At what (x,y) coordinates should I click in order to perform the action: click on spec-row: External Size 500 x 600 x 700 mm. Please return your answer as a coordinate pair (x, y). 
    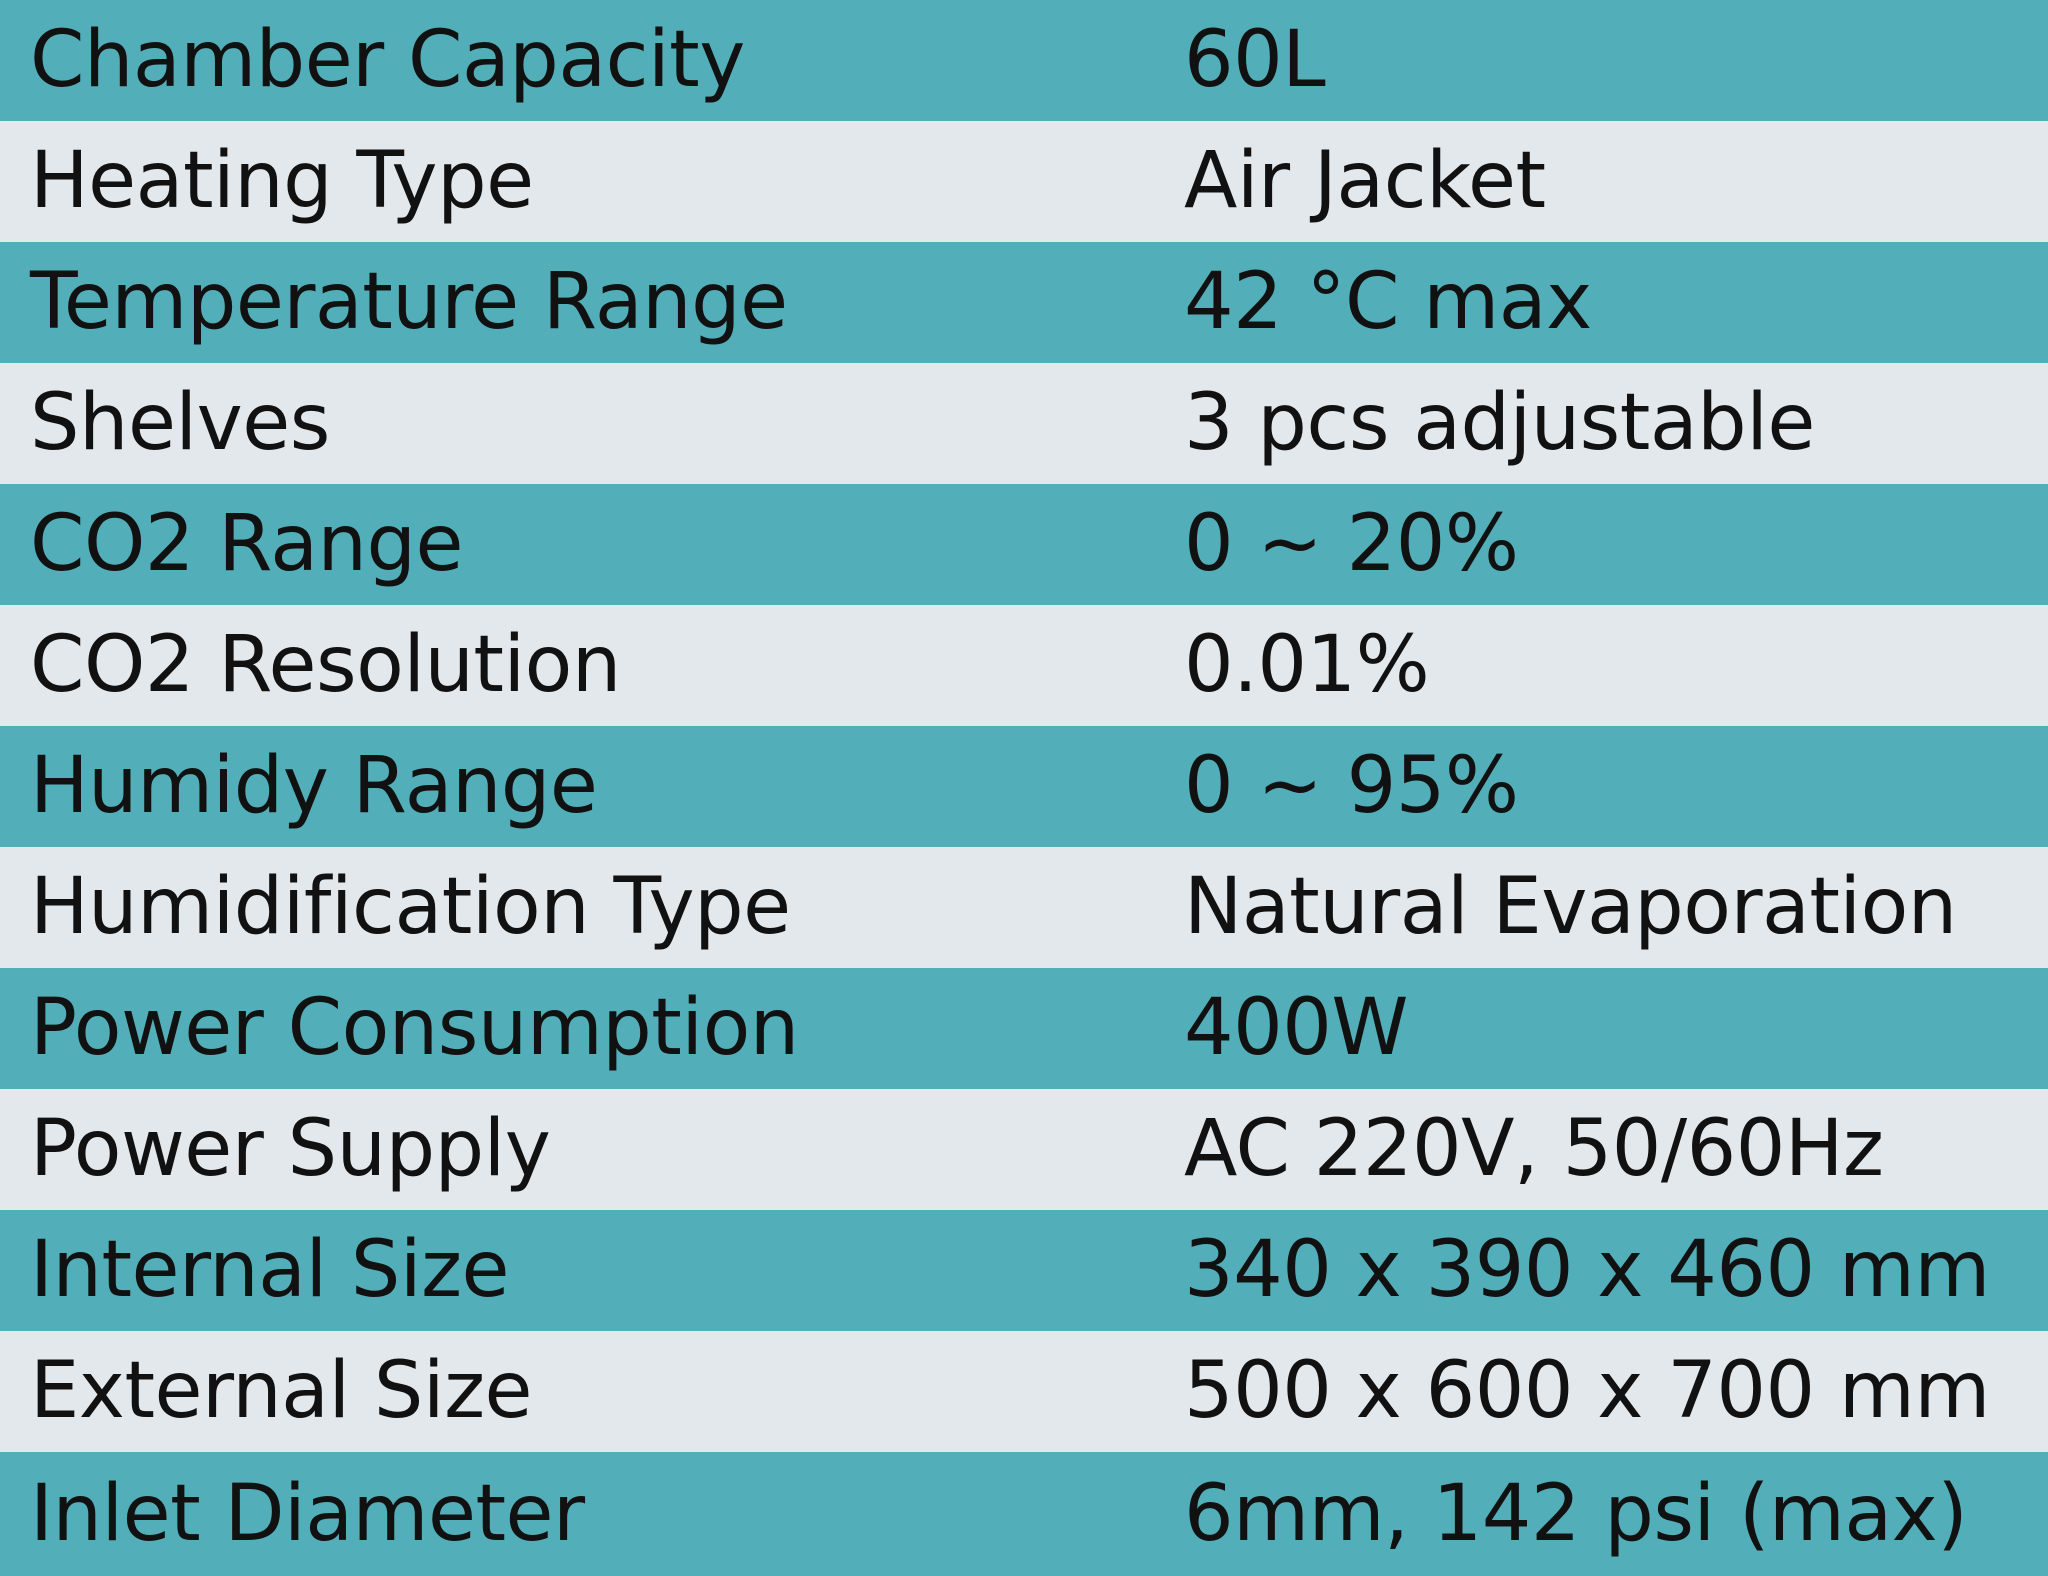
    Looking at the image, I should click on (1024, 1391).